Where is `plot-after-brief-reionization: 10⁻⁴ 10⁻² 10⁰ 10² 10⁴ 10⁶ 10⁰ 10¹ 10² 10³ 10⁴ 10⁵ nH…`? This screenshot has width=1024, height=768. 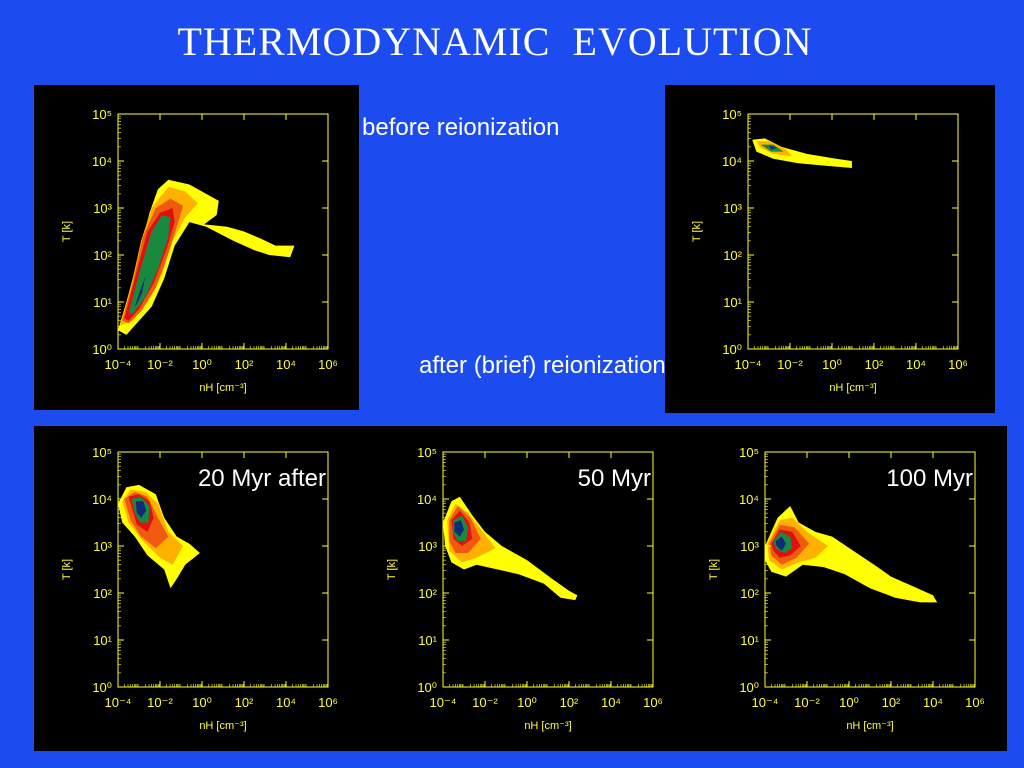
plot-after-brief-reionization: 10⁻⁴ 10⁻² 10⁰ 10² 10⁴ 10⁶ 10⁰ 10¹ 10² 10³ 10⁴ 10⁵ nH… is located at coordinates (829, 250).